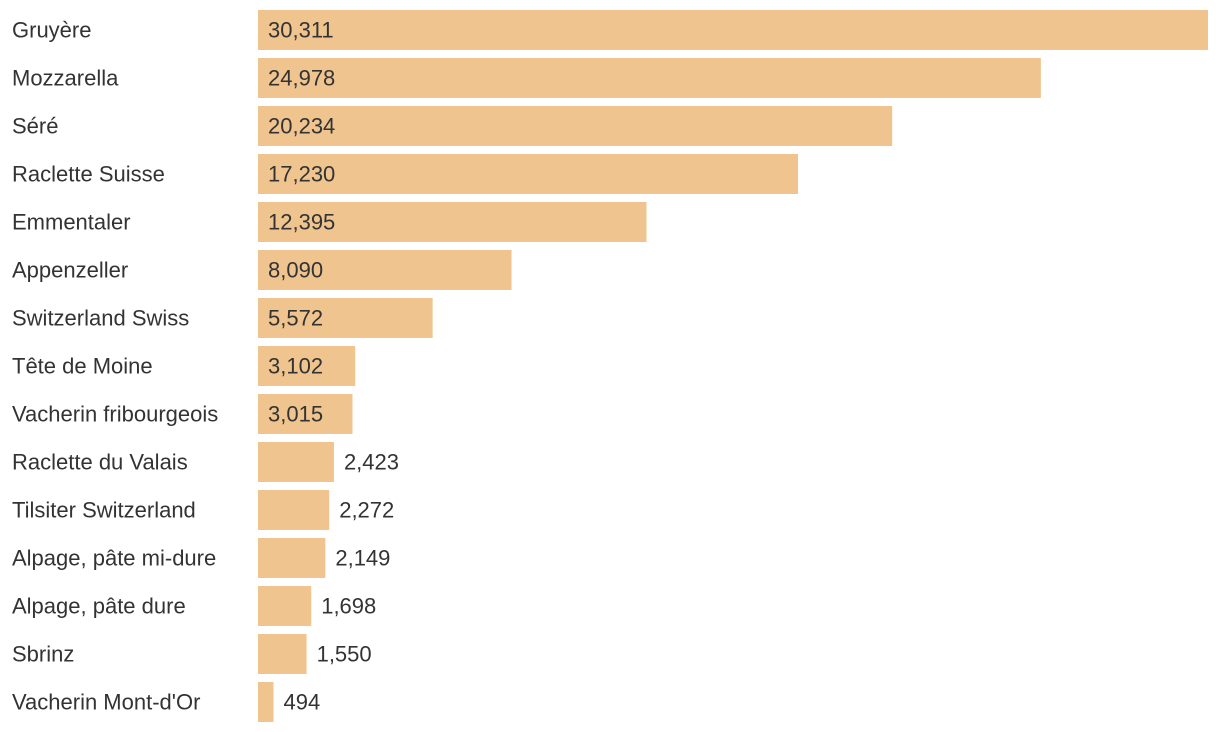  I want to click on category-label: Tête de Moine, so click(82, 366).